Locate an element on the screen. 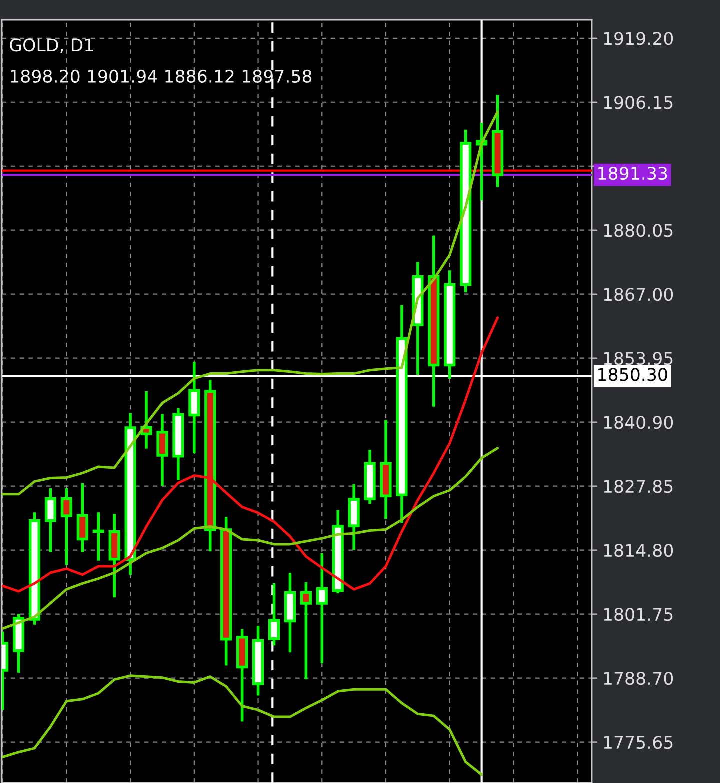 This screenshot has width=720, height=783. y-tick-label: 1788.70 is located at coordinates (639, 679).